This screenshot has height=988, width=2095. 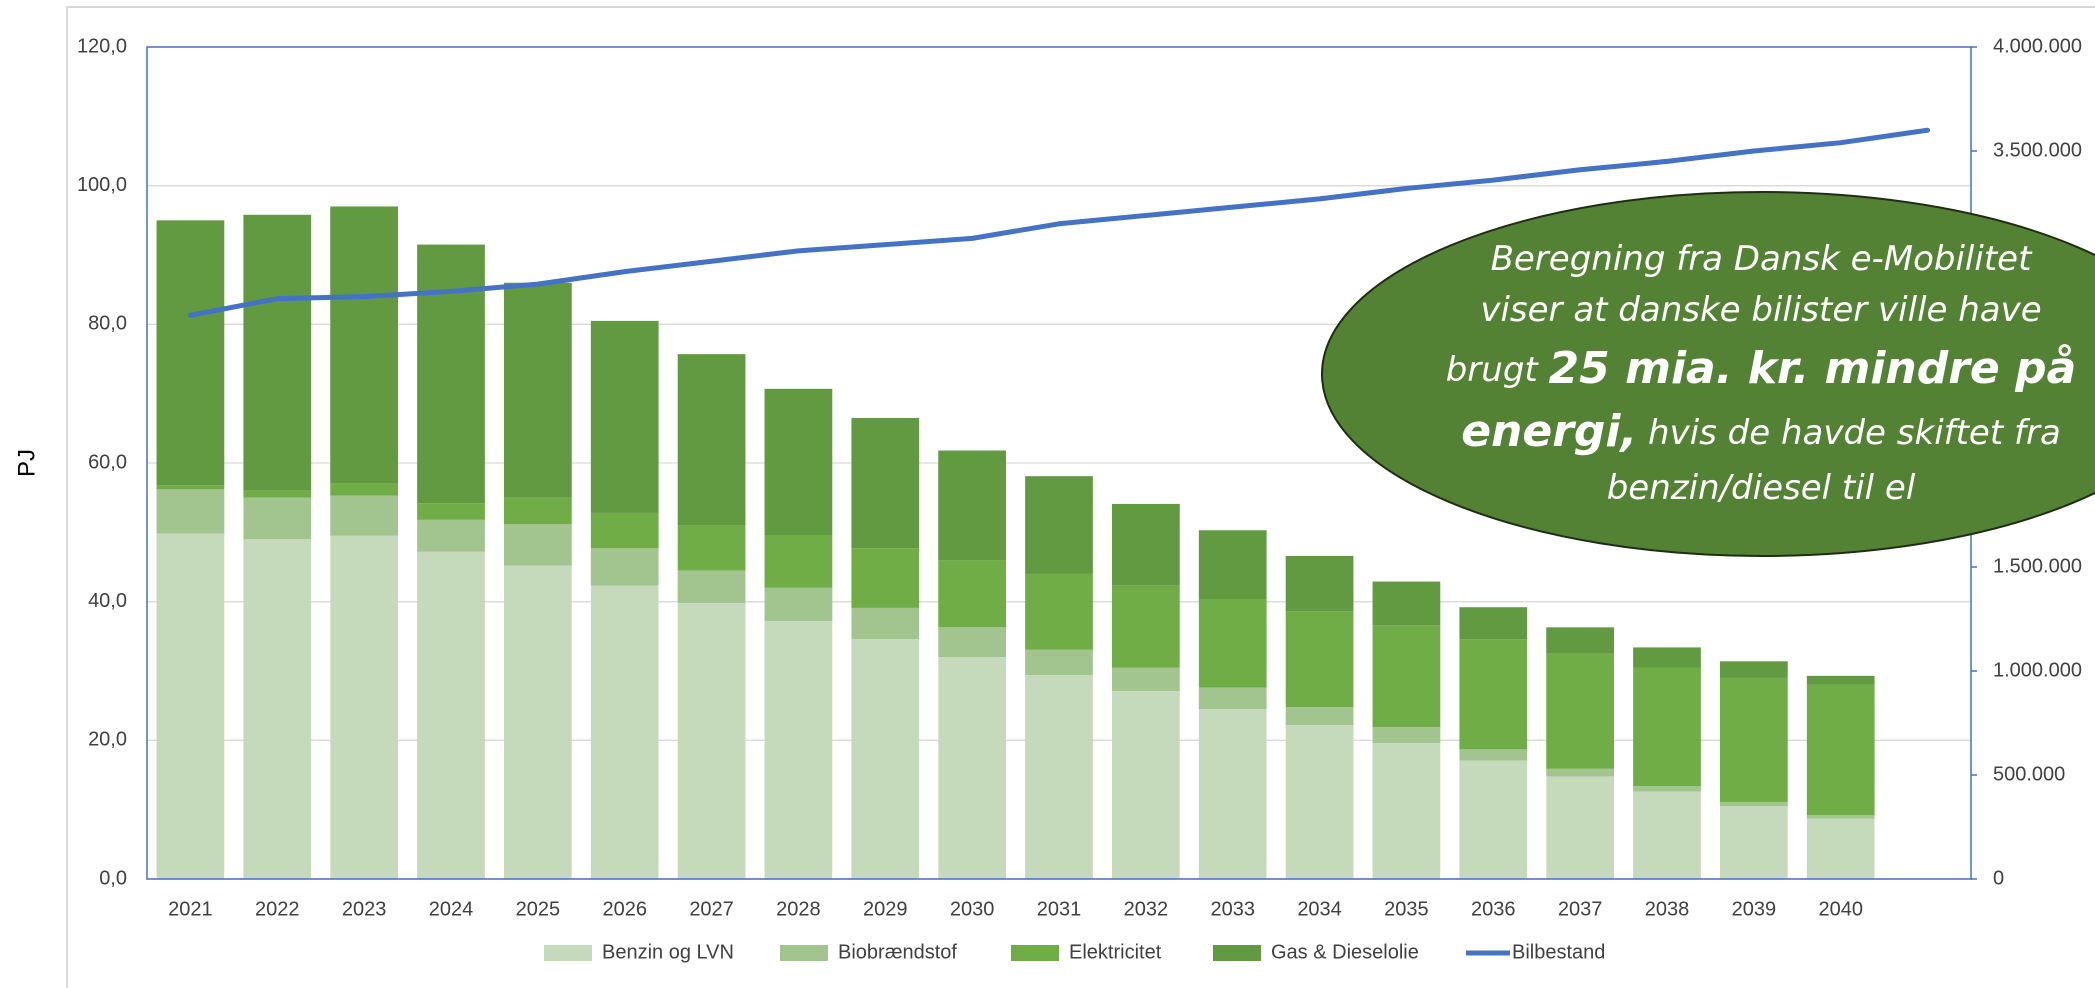 What do you see at coordinates (107, 462) in the screenshot?
I see `y-tick-label: 60,0` at bounding box center [107, 462].